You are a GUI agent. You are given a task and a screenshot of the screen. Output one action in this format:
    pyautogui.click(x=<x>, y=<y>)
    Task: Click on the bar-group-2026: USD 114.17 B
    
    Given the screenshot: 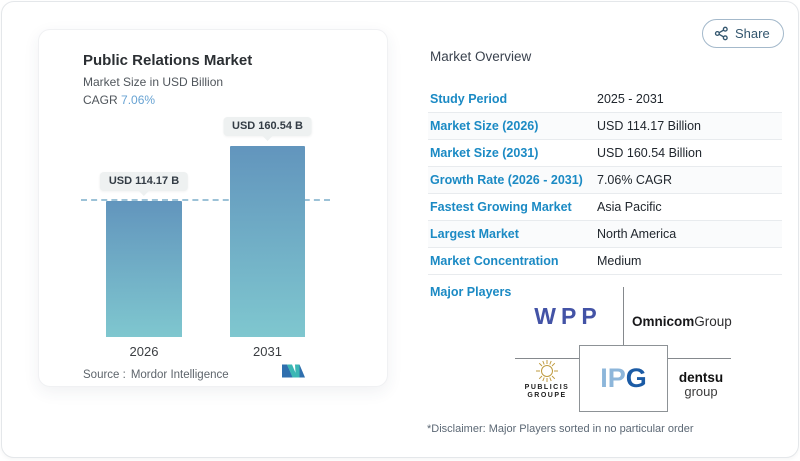 What is the action you would take?
    pyautogui.click(x=144, y=183)
    